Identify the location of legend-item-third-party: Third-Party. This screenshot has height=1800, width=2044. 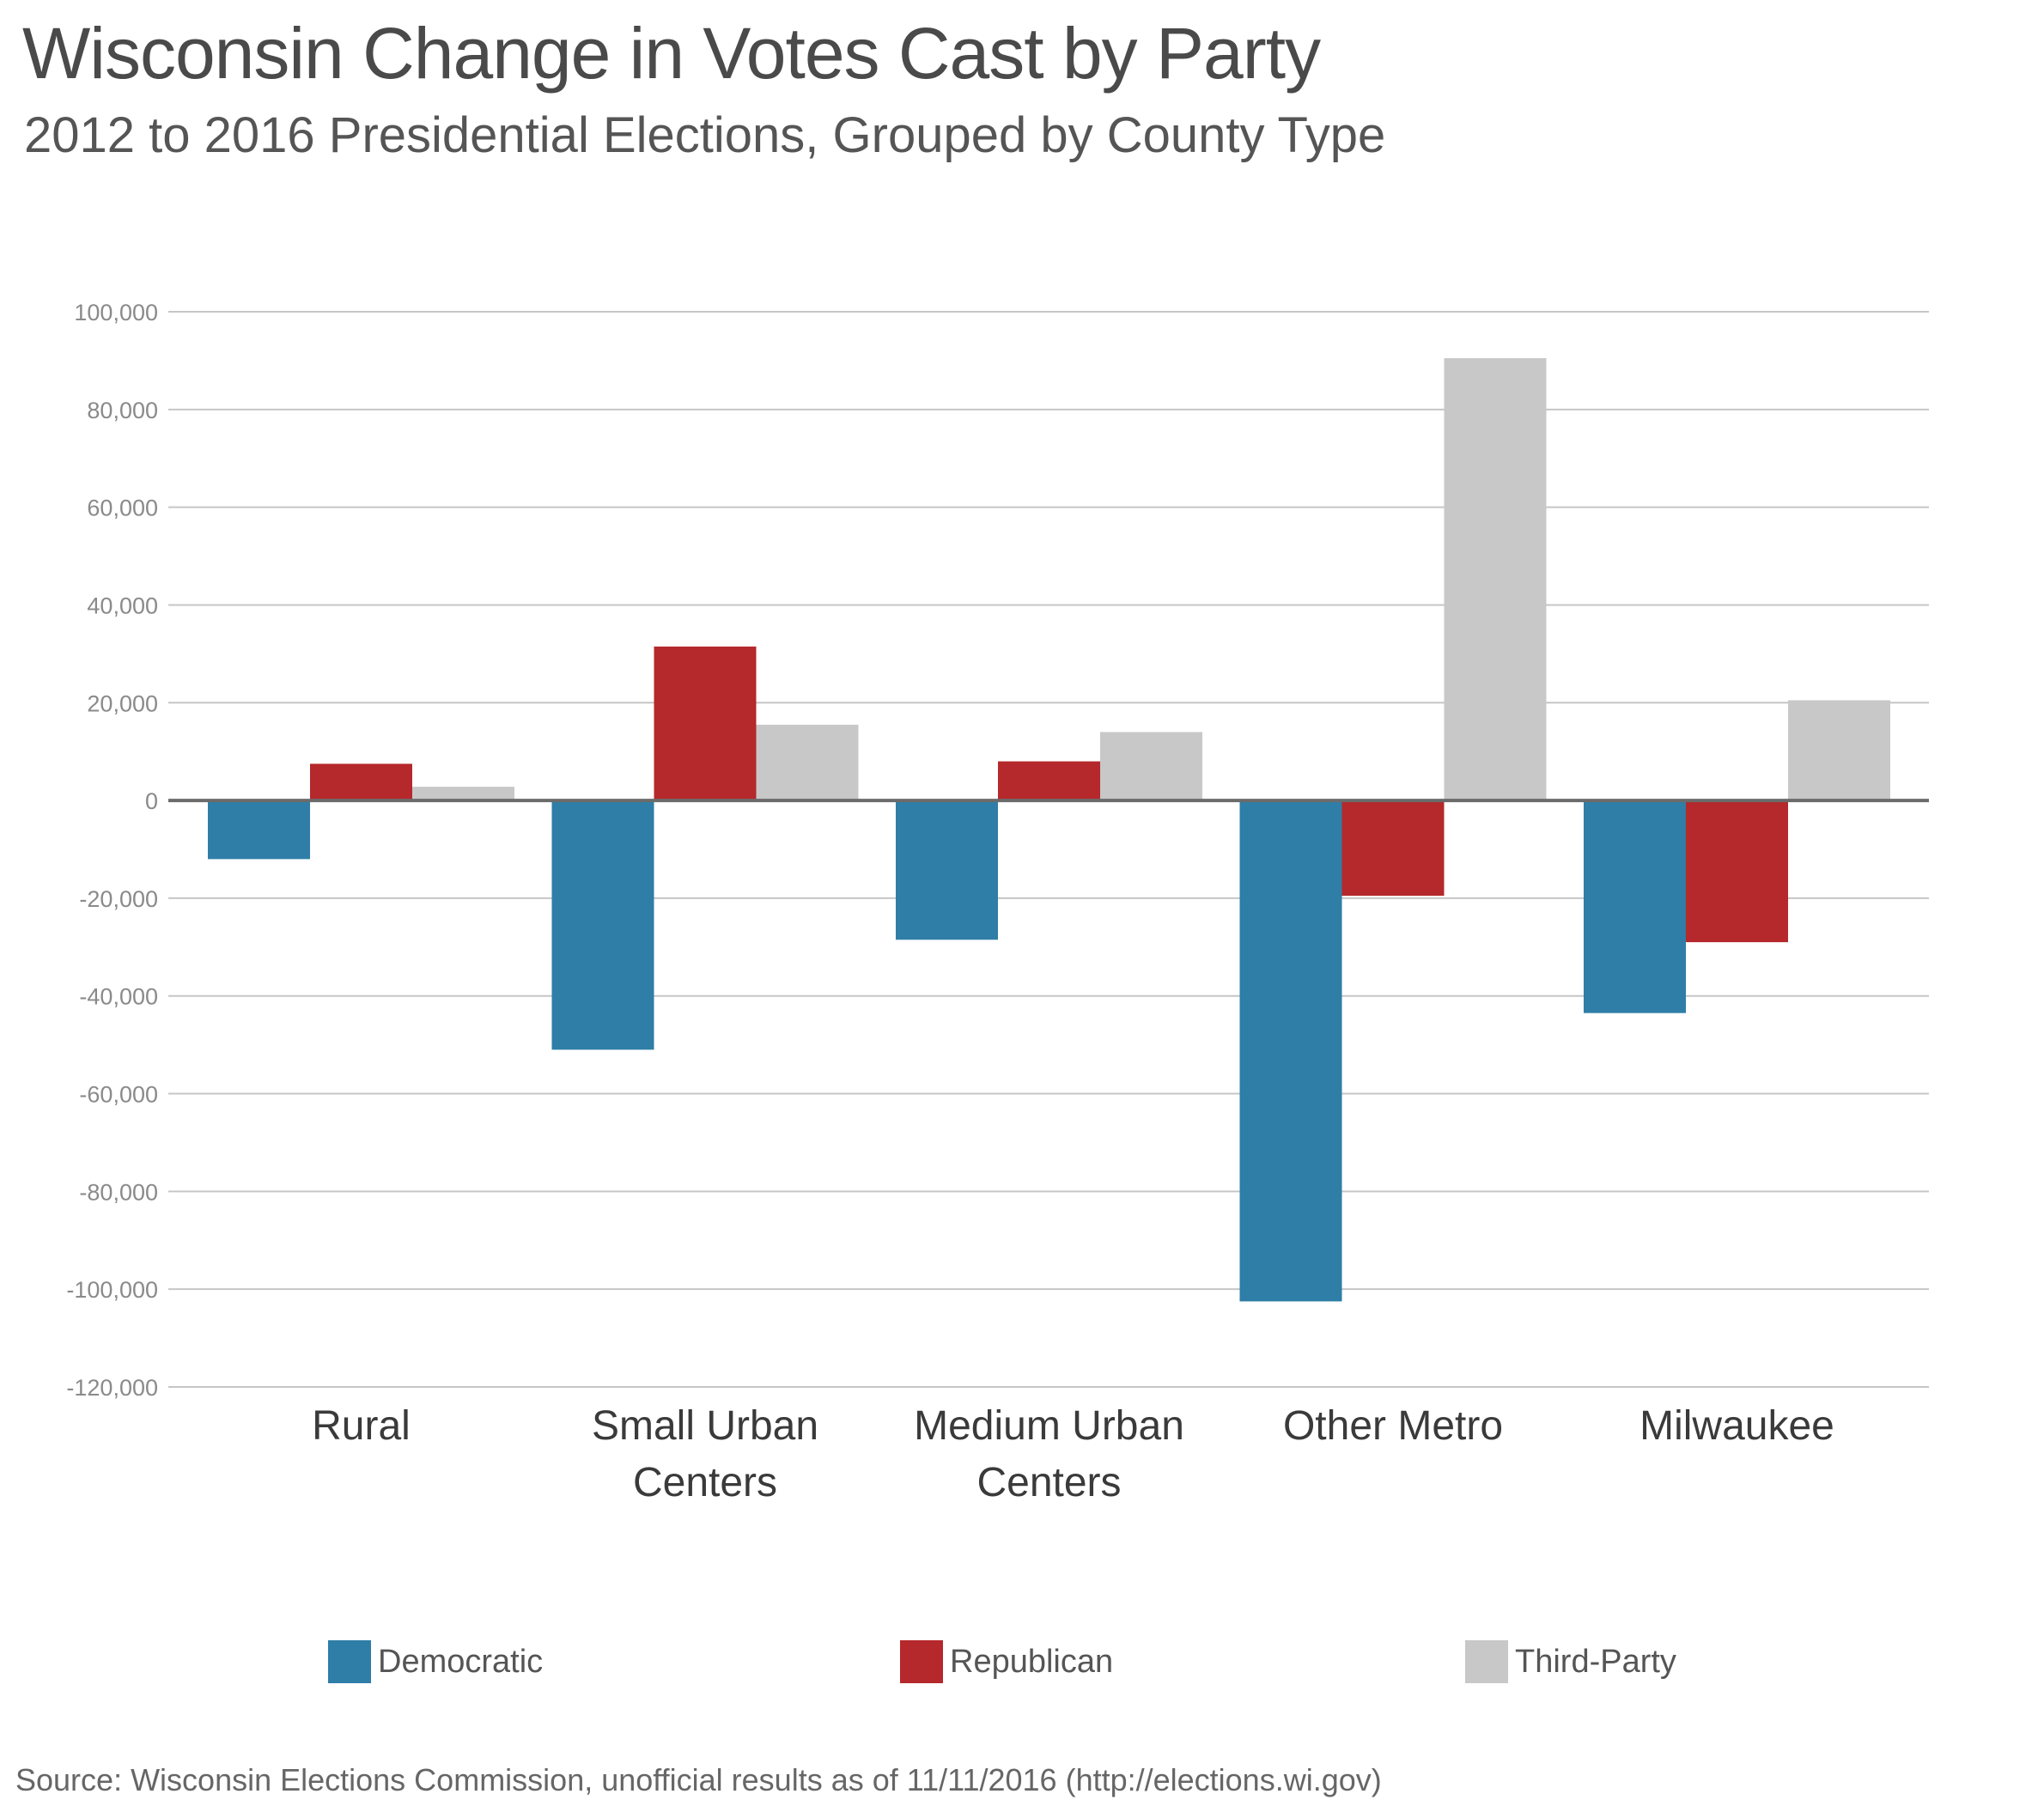
(1570, 1661).